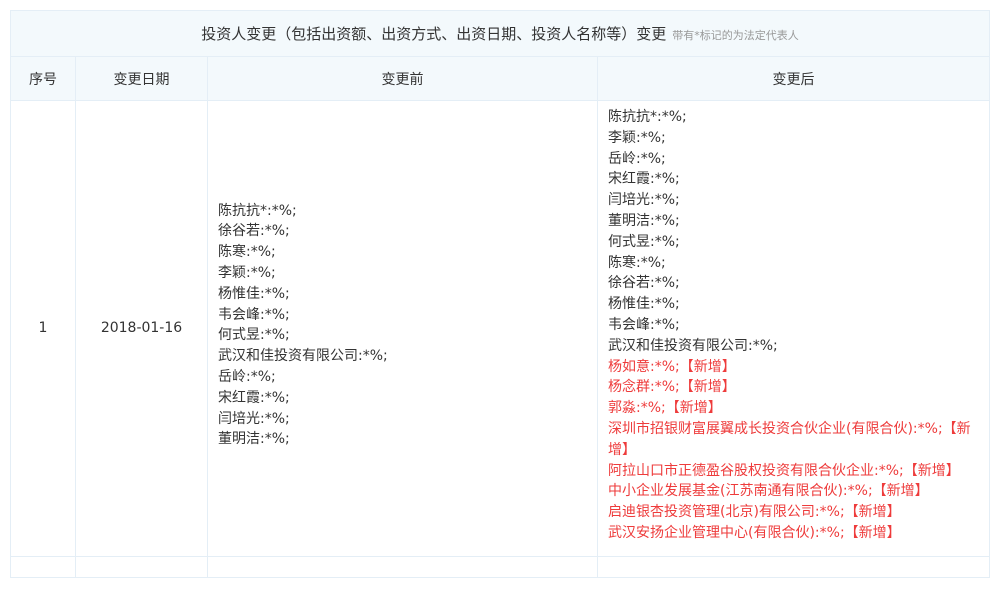 This screenshot has width=1000, height=600. I want to click on new-investor-item: 杨念群:*%;【新增】, so click(672, 387).